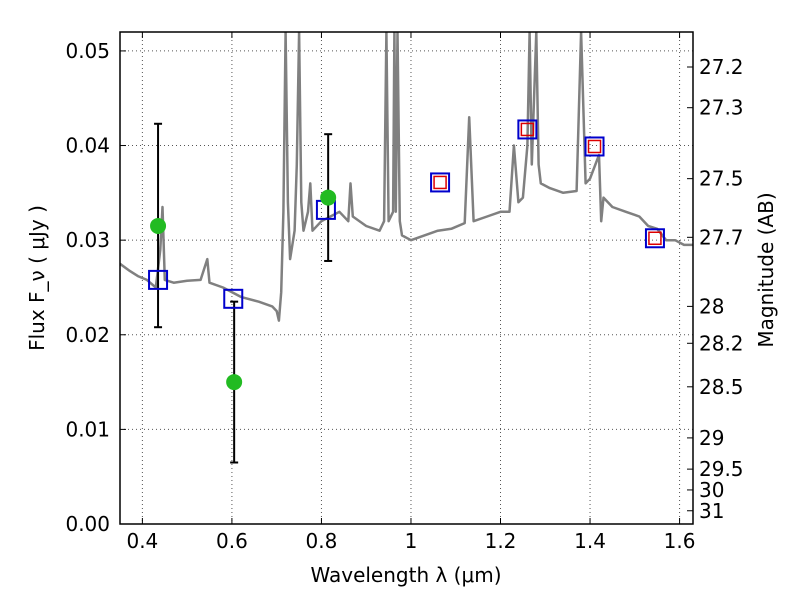 The height and width of the screenshot is (600, 800). What do you see at coordinates (405, 575) in the screenshot?
I see `x-axis-label: Wavelength λ (μm)` at bounding box center [405, 575].